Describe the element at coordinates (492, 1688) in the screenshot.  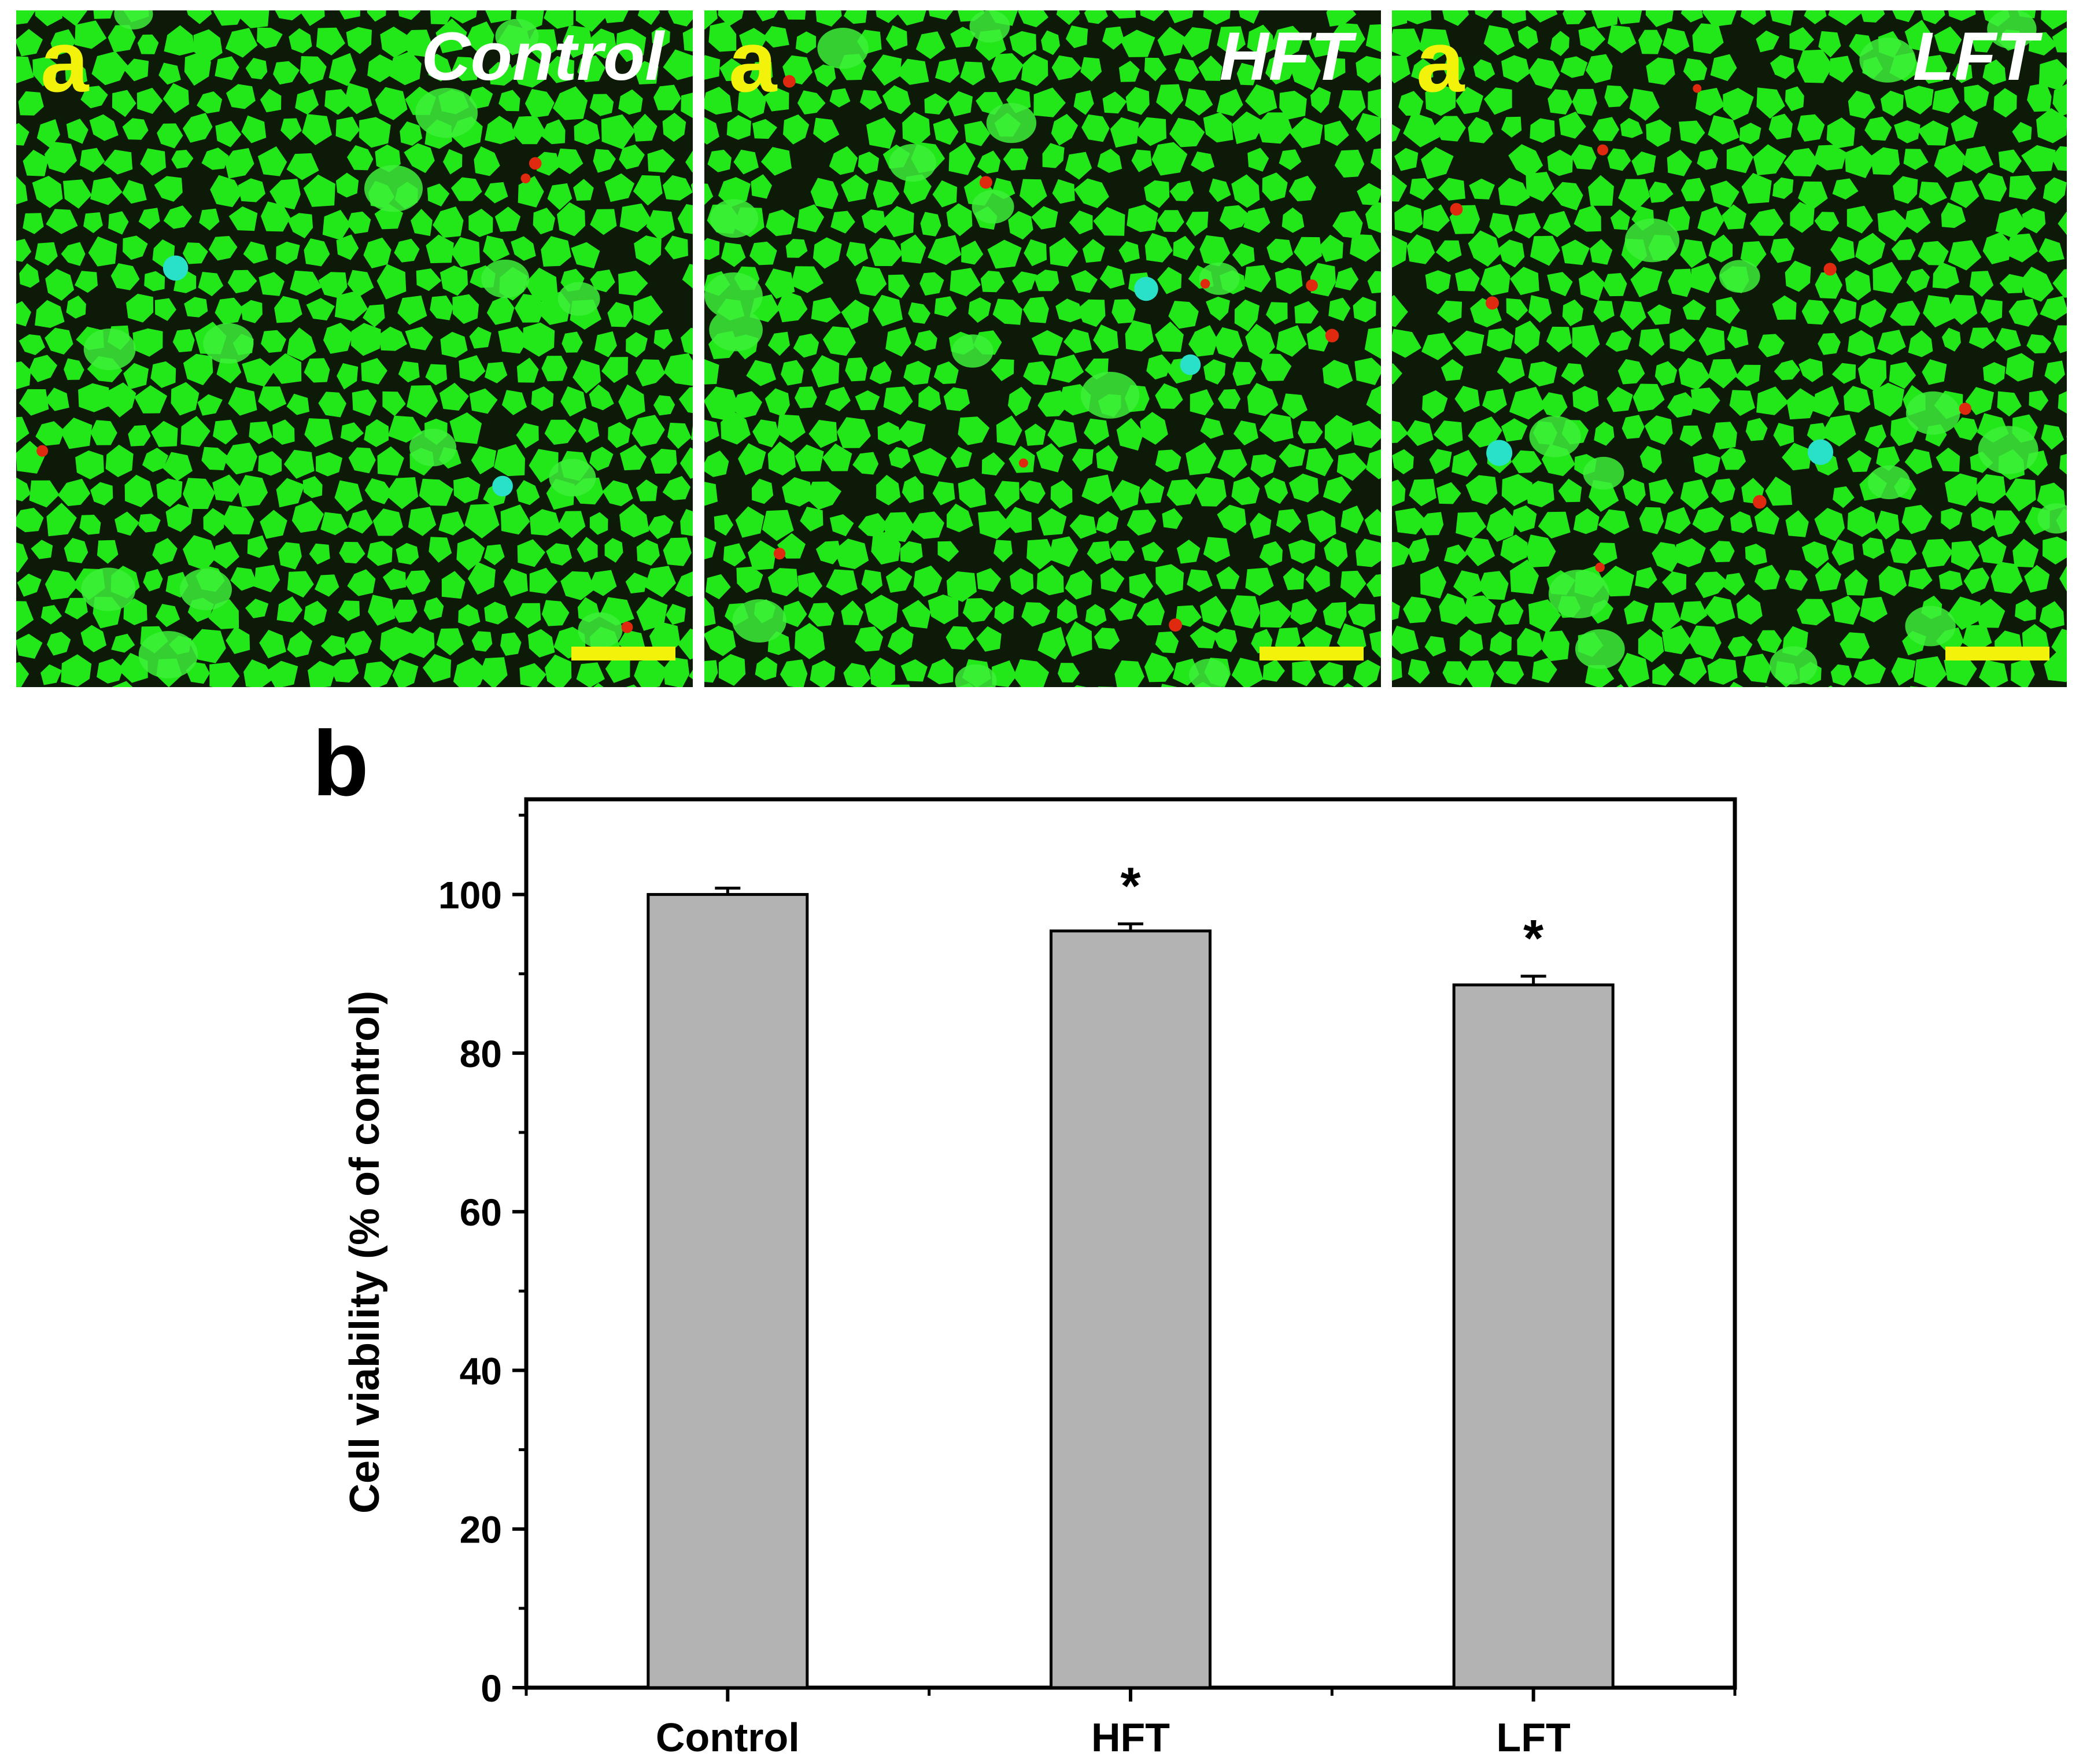
I see `y-tick-label: 0` at that location.